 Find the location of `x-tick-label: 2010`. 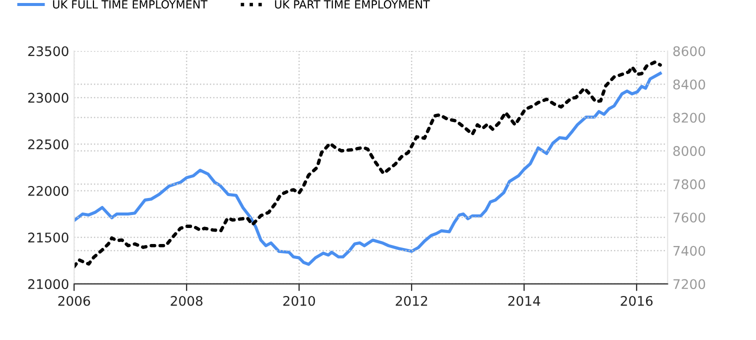

x-tick-label: 2010 is located at coordinates (299, 301).